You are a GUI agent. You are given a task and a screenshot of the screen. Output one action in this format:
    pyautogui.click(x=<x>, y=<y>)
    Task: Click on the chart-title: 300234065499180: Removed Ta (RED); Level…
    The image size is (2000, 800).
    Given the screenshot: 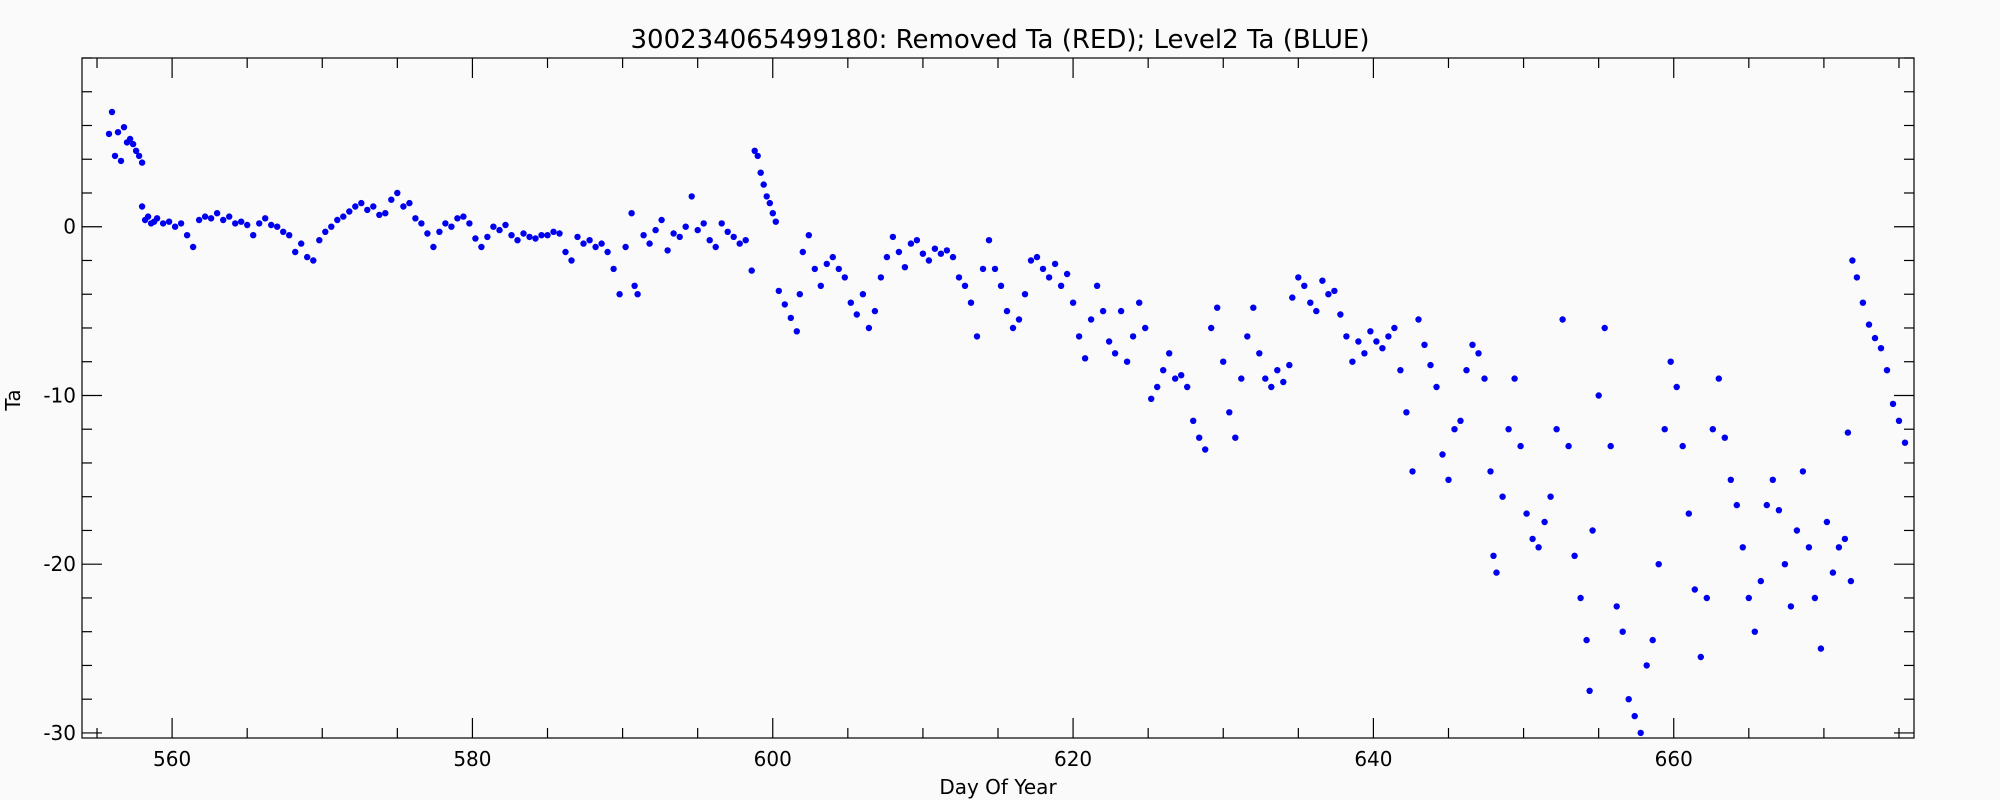 What is the action you would take?
    pyautogui.click(x=999, y=40)
    